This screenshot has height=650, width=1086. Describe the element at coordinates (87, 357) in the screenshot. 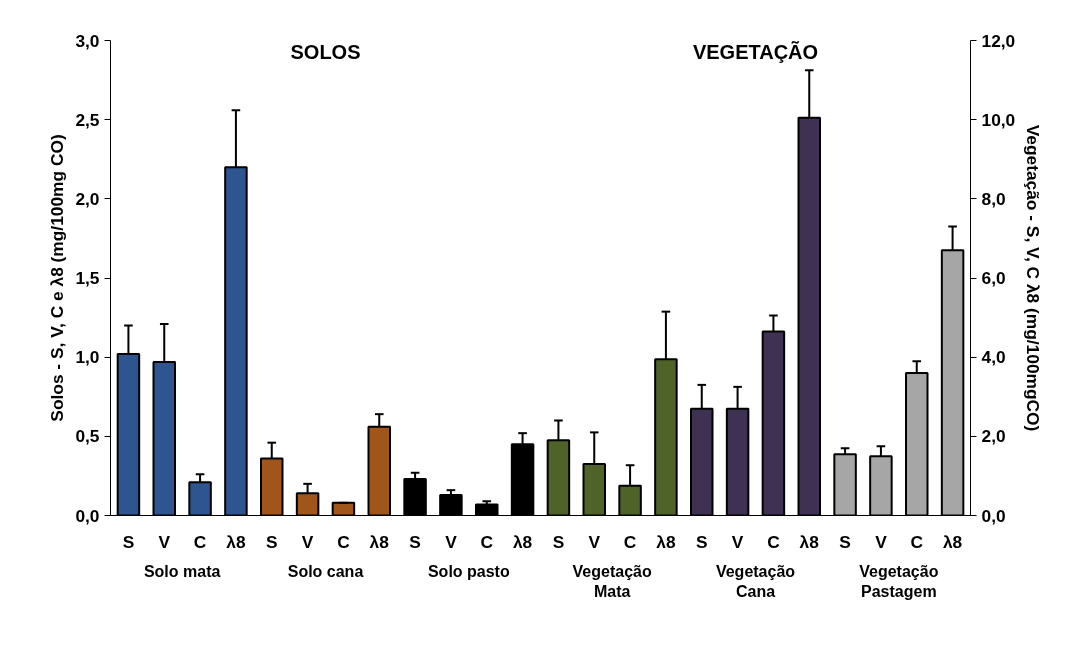

I see `y-tick-label: 1,0` at that location.